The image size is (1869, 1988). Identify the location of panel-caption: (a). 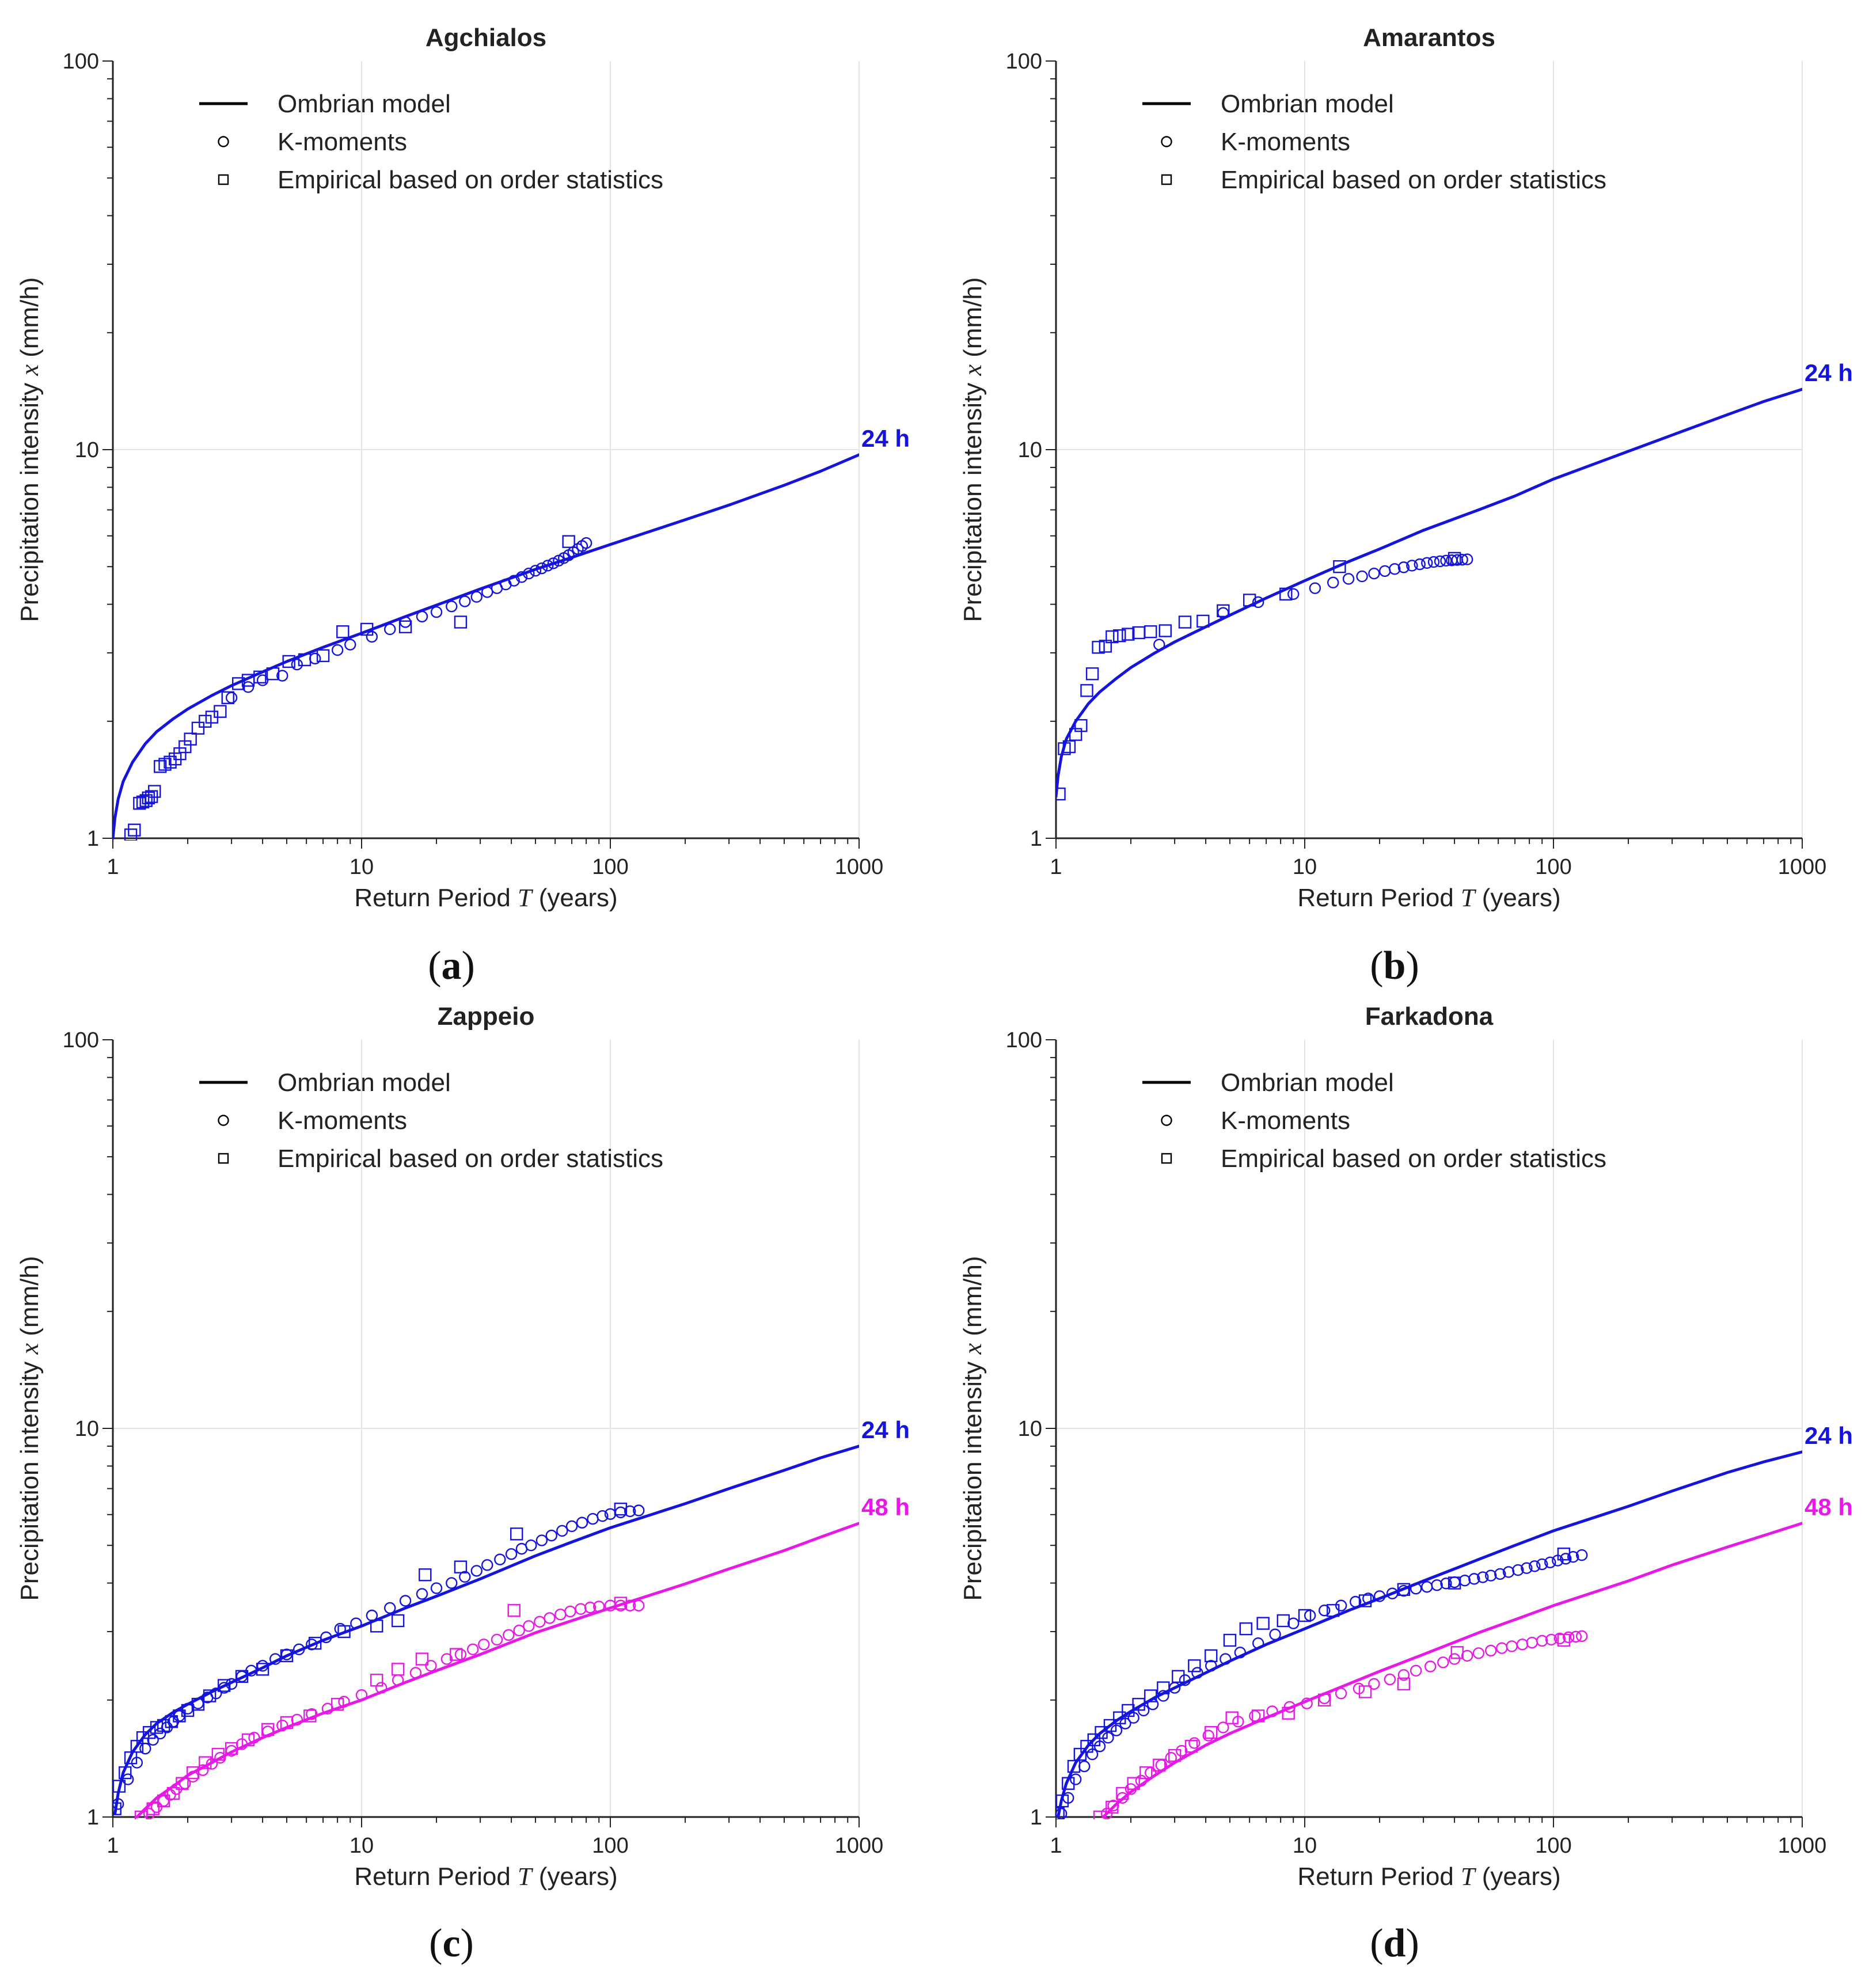
(451, 966).